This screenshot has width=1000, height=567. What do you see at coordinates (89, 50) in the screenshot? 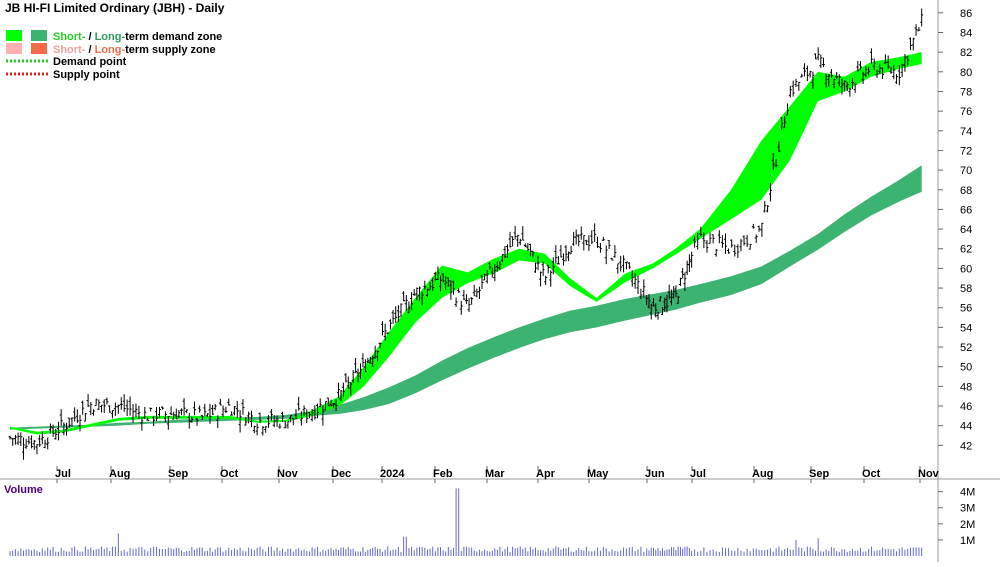
I see `legend-supply-sep: /` at bounding box center [89, 50].